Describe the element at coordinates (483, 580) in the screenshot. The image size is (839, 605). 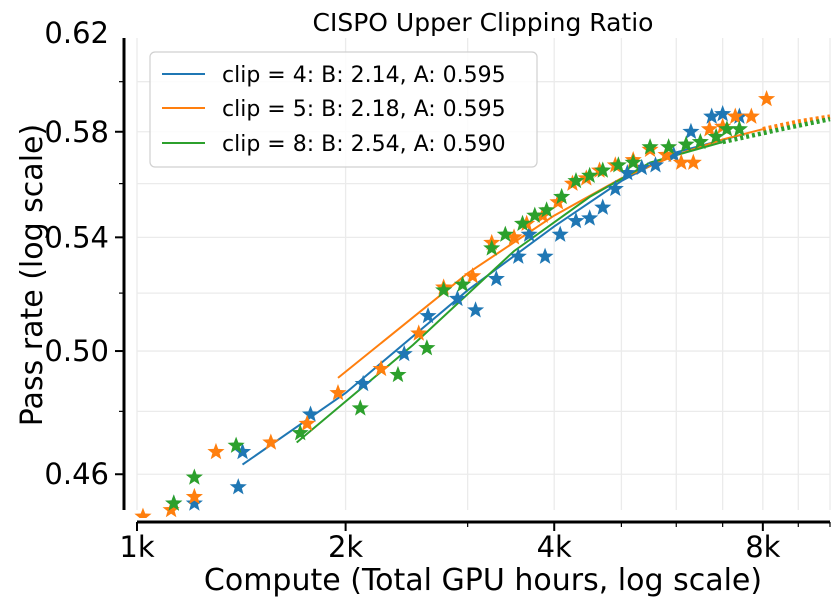
I see `x-axis-label: Compute (Total GPU hours, log scale)` at that location.